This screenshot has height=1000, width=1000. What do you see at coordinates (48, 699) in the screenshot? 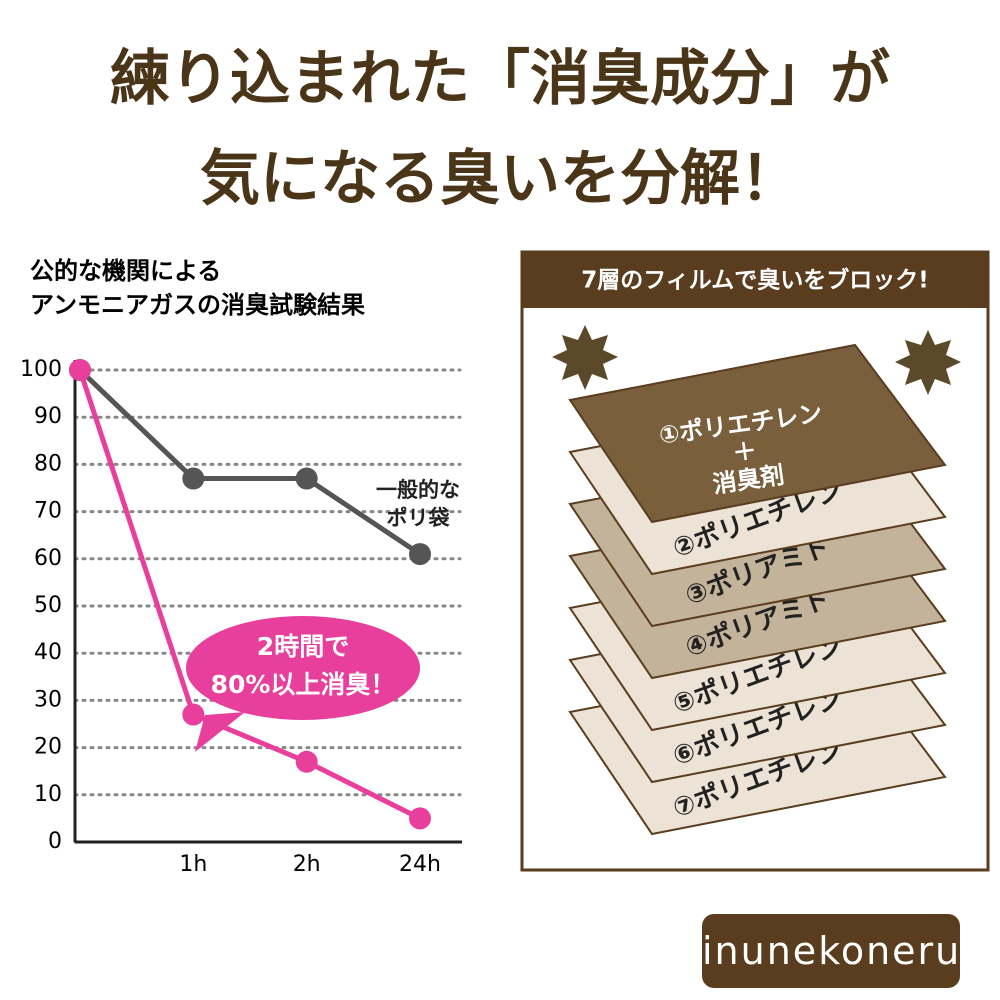
I see `y-tick-label: 30` at bounding box center [48, 699].